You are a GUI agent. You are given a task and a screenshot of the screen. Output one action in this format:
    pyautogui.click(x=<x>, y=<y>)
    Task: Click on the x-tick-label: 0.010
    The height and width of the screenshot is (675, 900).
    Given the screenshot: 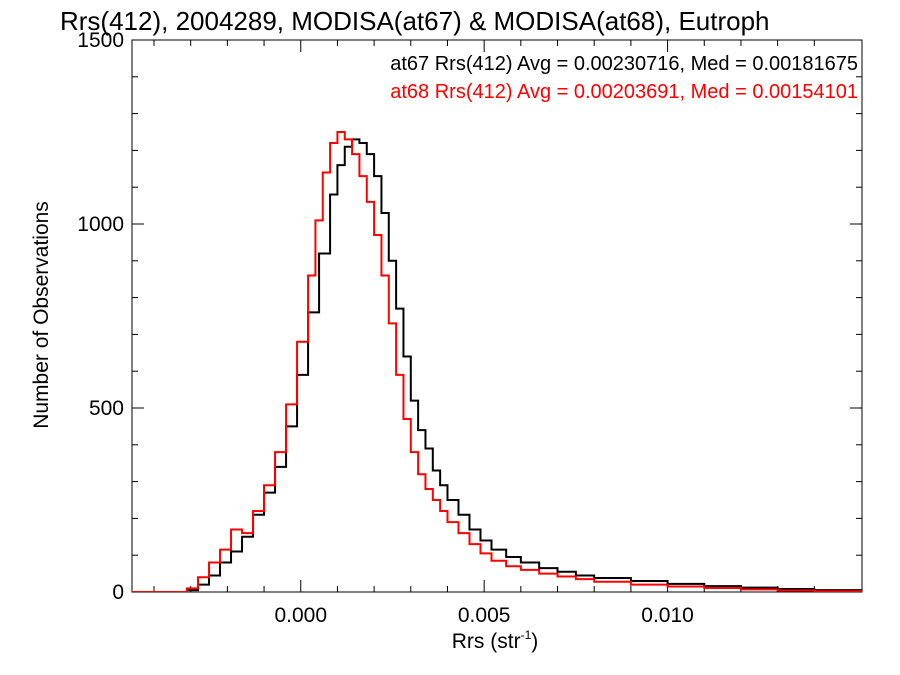 What is the action you would take?
    pyautogui.click(x=667, y=615)
    